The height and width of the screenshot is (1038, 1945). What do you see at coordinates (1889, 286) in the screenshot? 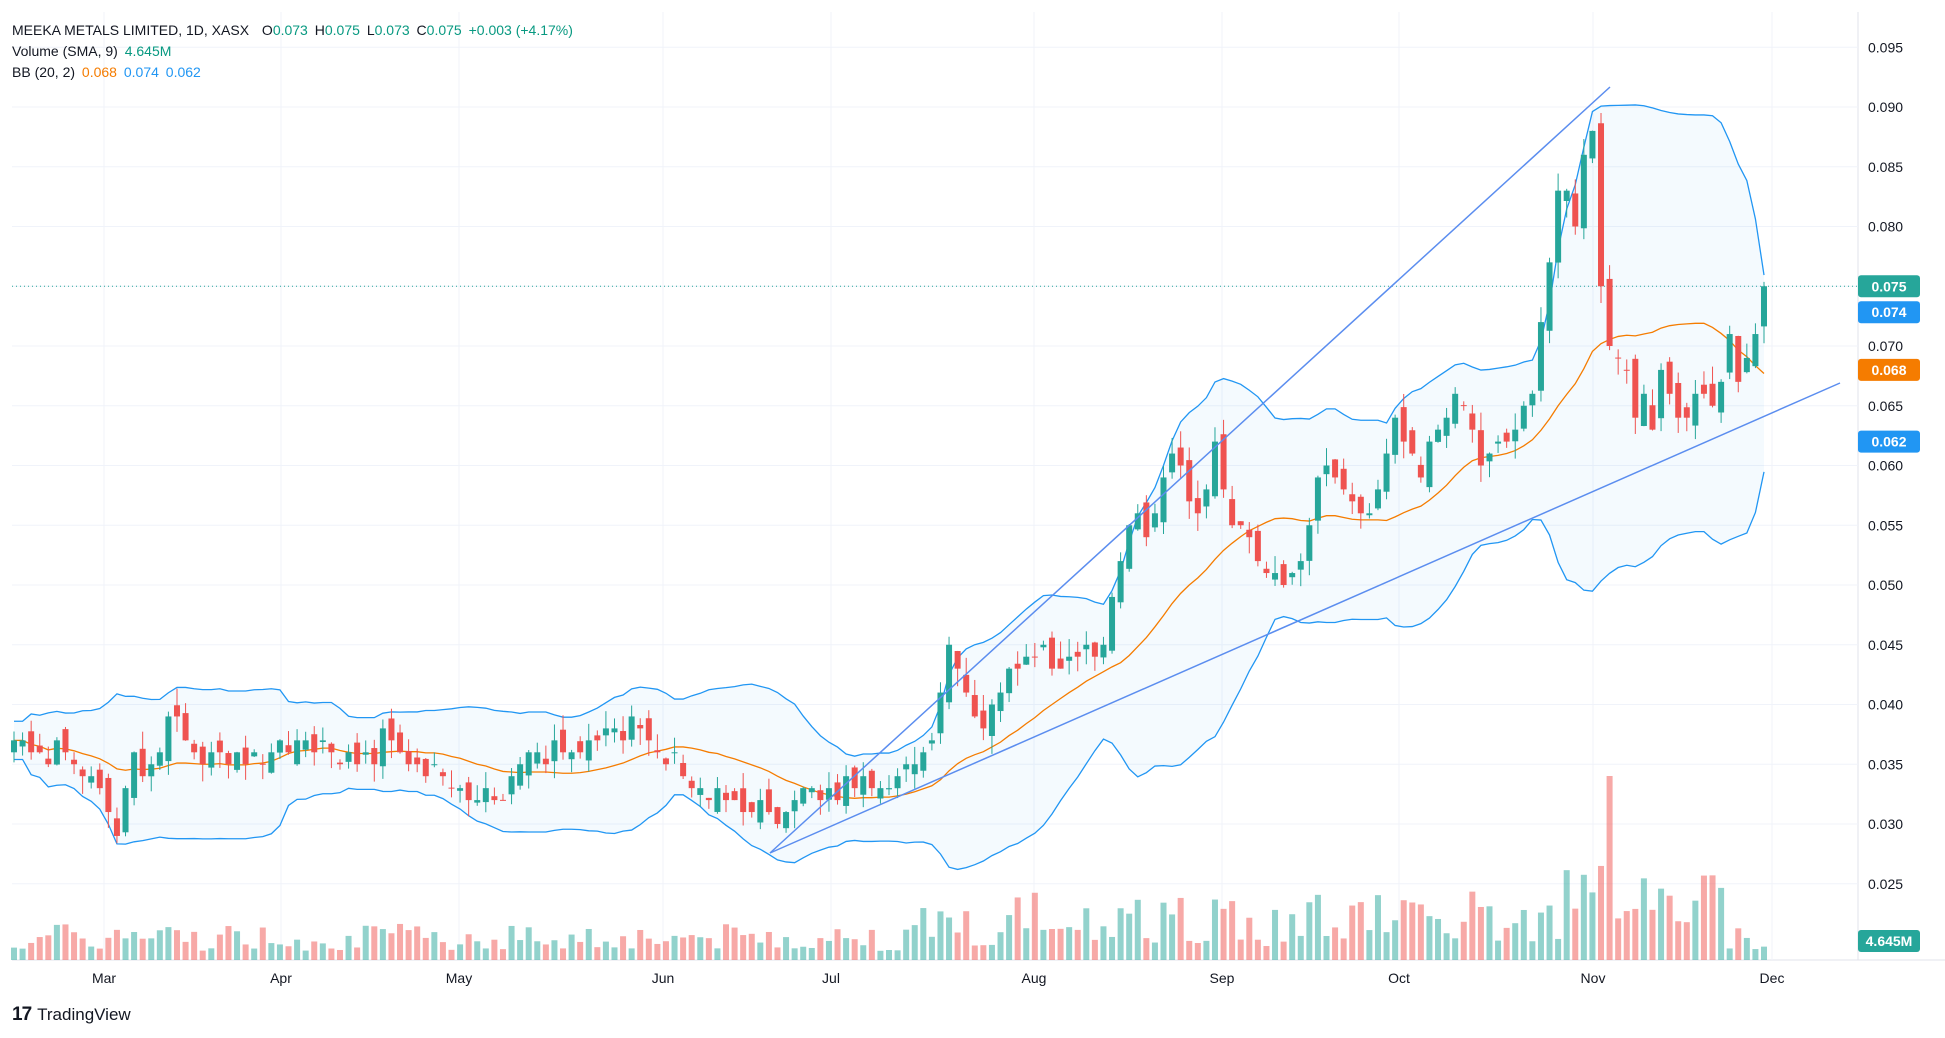
I see `price-badge` at bounding box center [1889, 286].